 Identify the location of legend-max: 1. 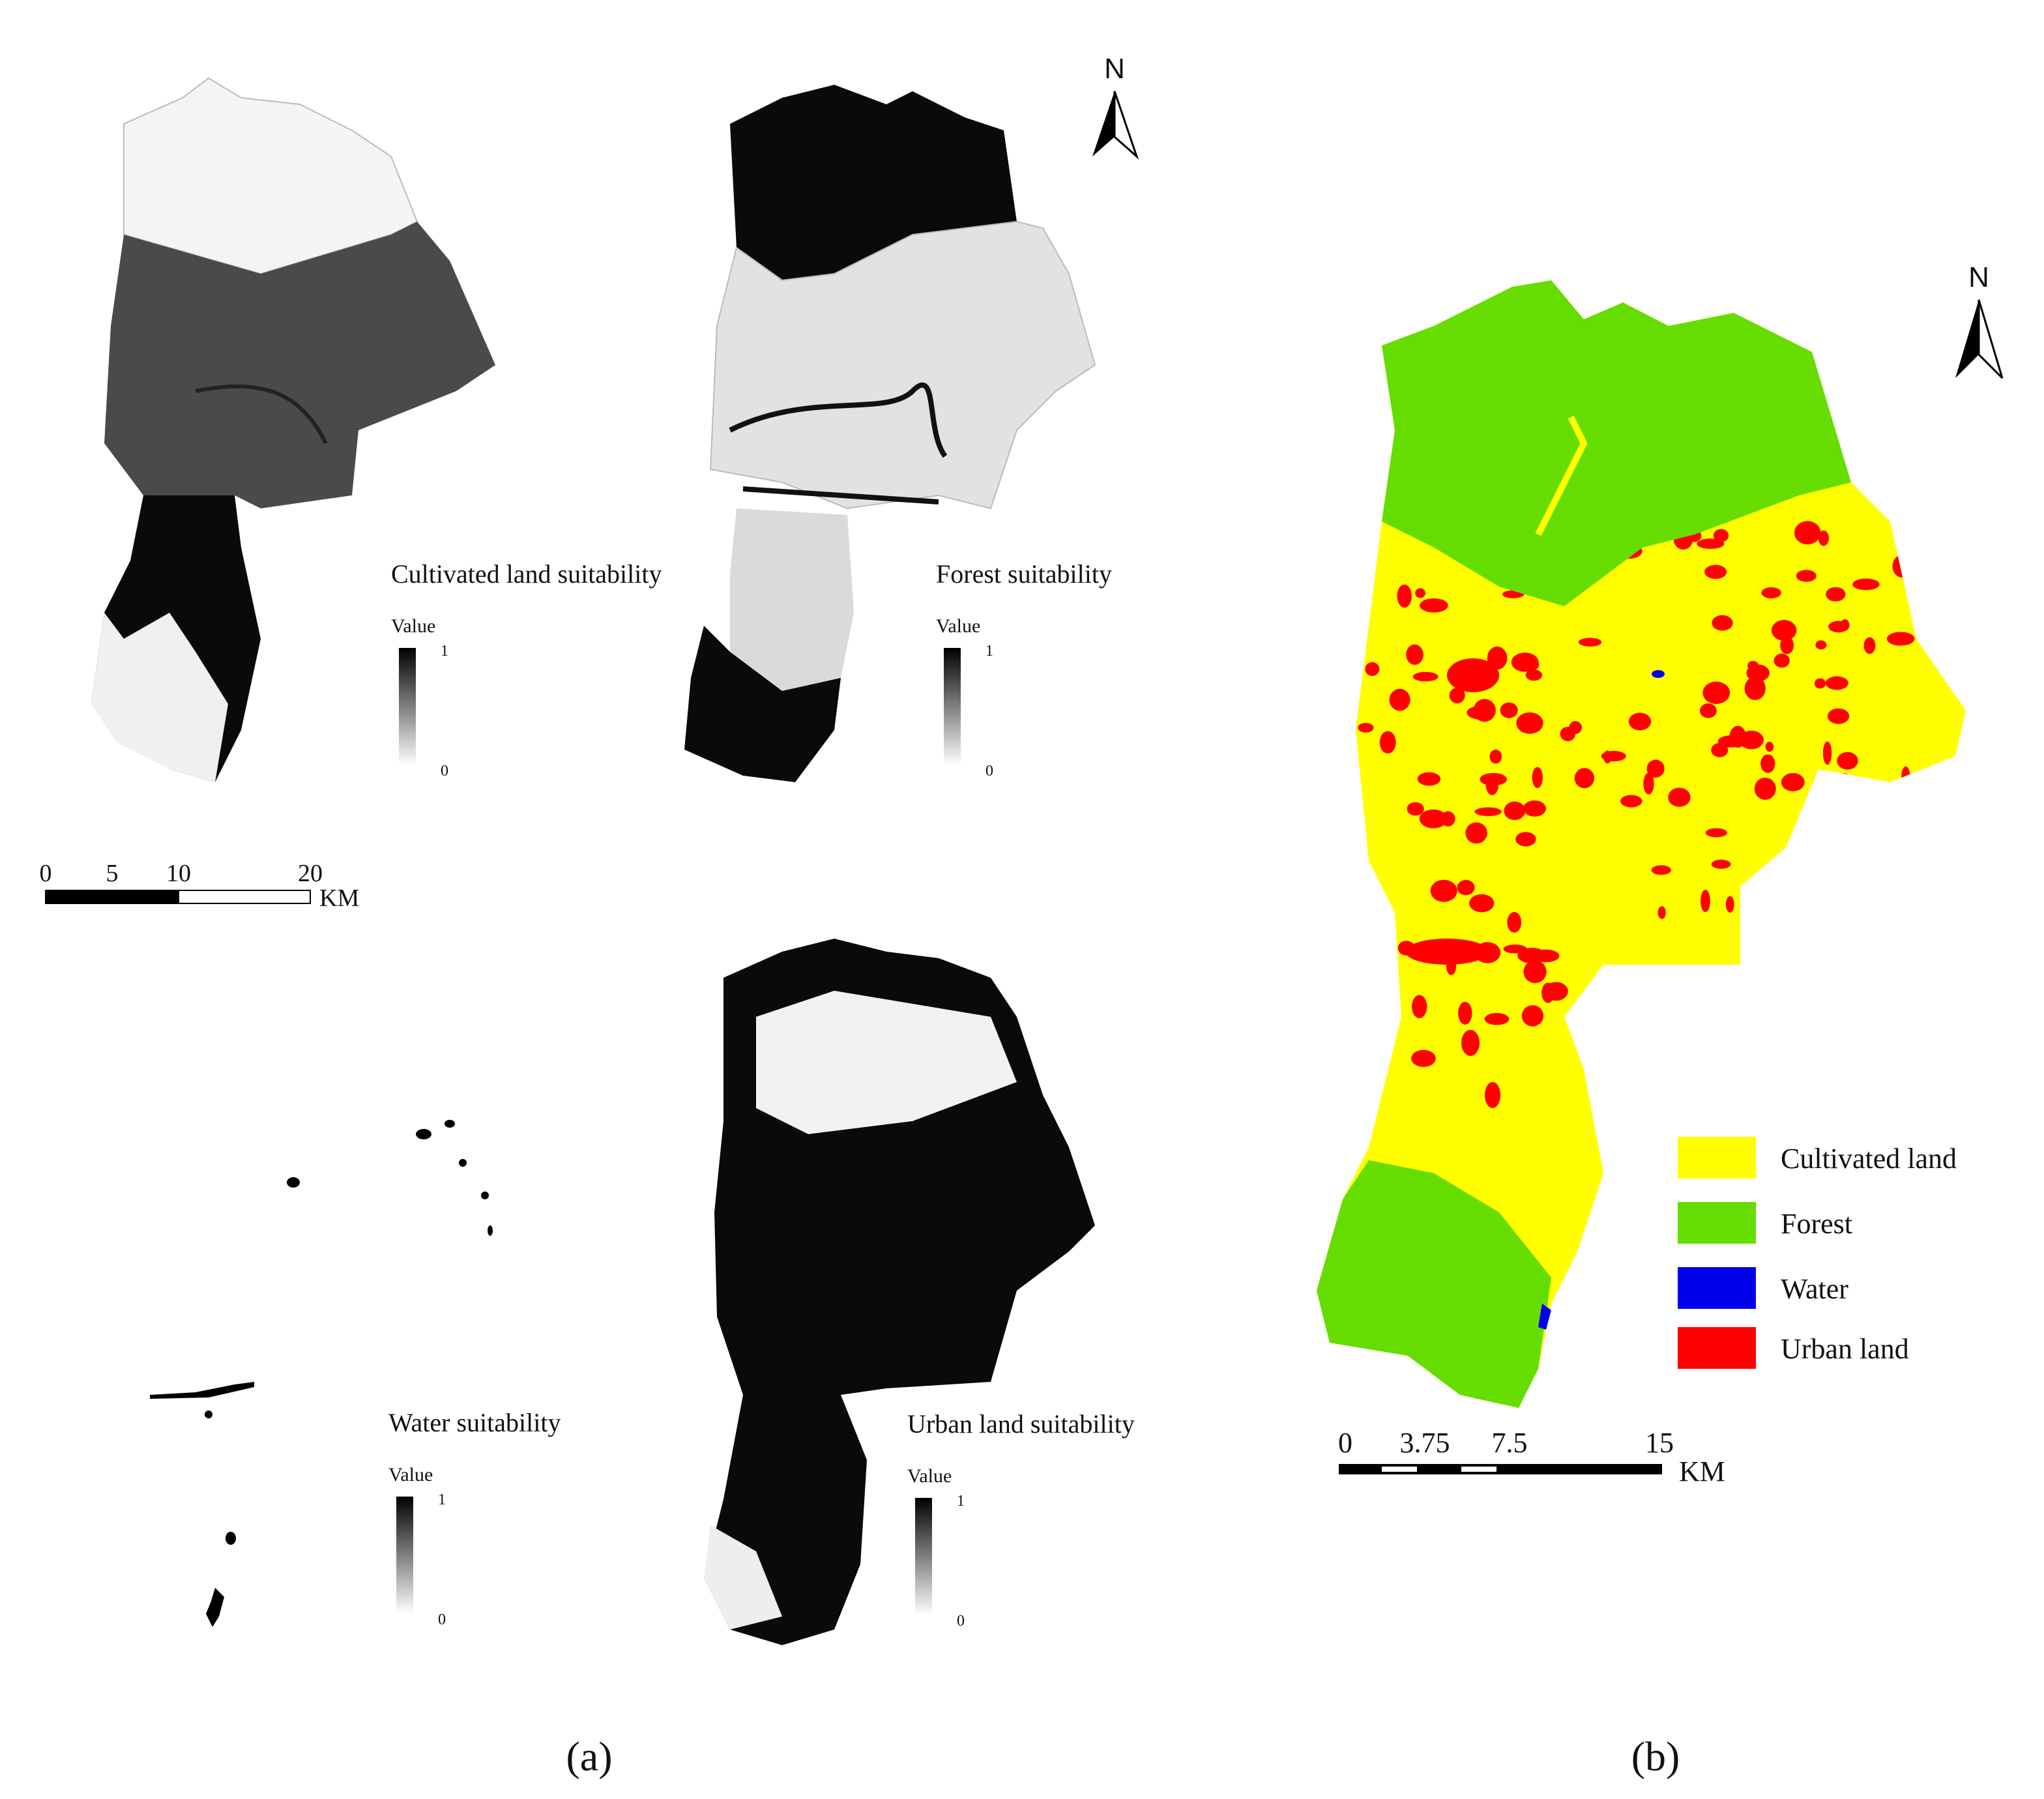
(961, 1502).